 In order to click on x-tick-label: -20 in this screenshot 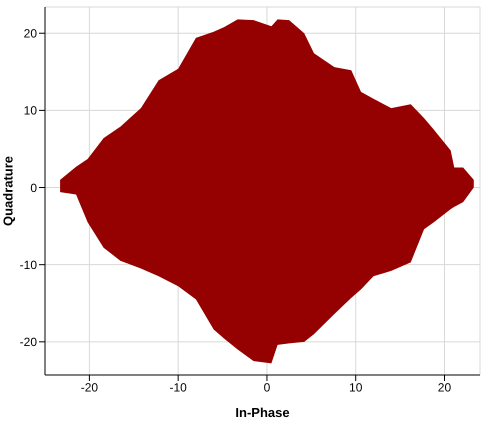, I will do `click(89, 387)`.